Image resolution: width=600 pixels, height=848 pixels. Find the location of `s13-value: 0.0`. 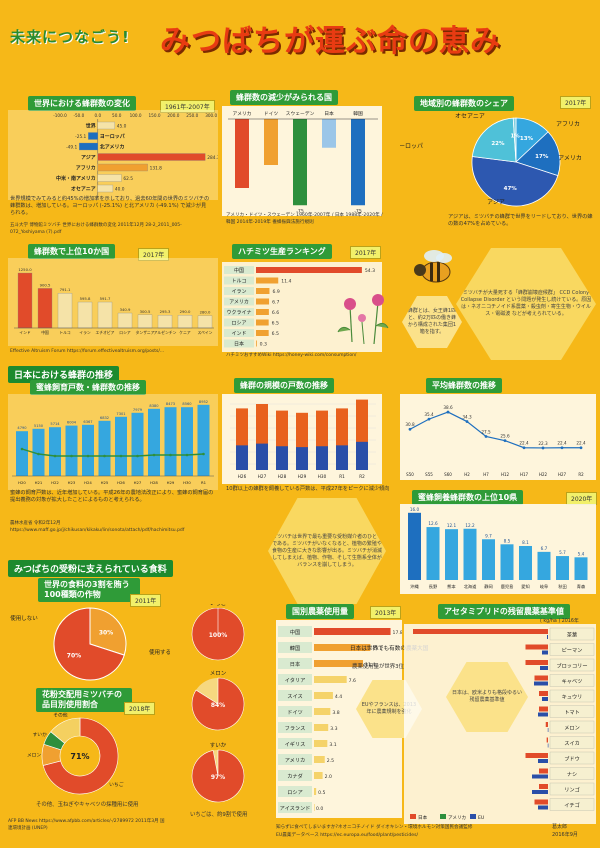

s13-value: 0.0 is located at coordinates (319, 809).